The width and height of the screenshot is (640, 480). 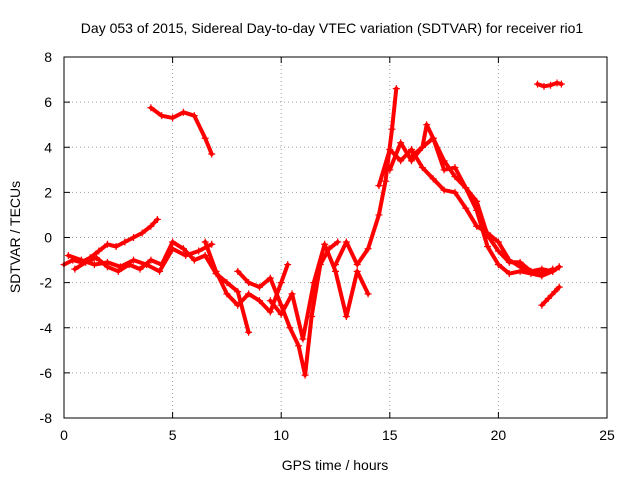 I want to click on x-tick-label: 20, so click(x=499, y=435).